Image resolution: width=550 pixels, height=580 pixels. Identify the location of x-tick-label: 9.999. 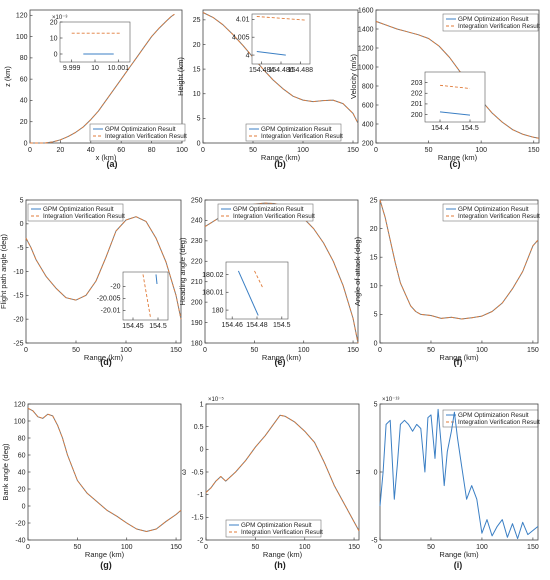
(72, 68).